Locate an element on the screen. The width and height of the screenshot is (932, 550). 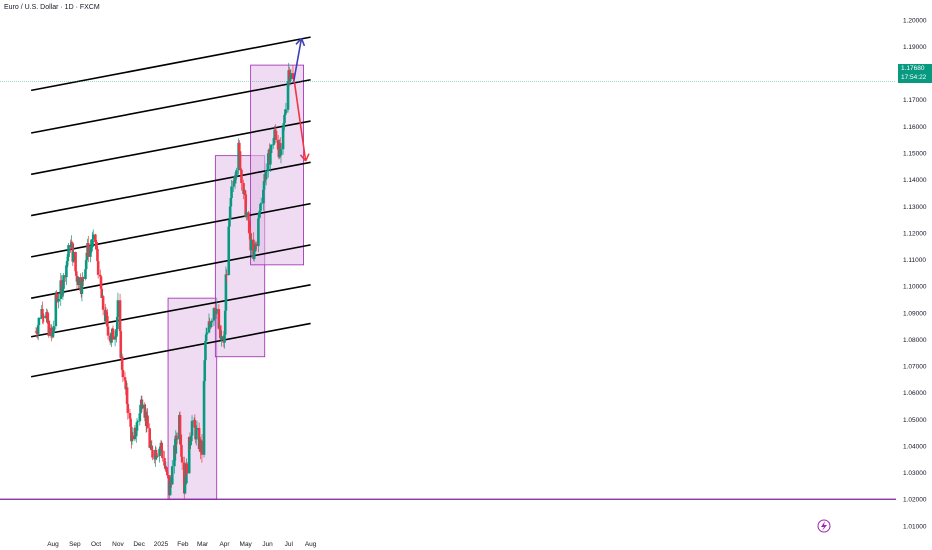
chart-title: Euro / U.S. Dollar · 1D · FXCM is located at coordinates (52, 7).